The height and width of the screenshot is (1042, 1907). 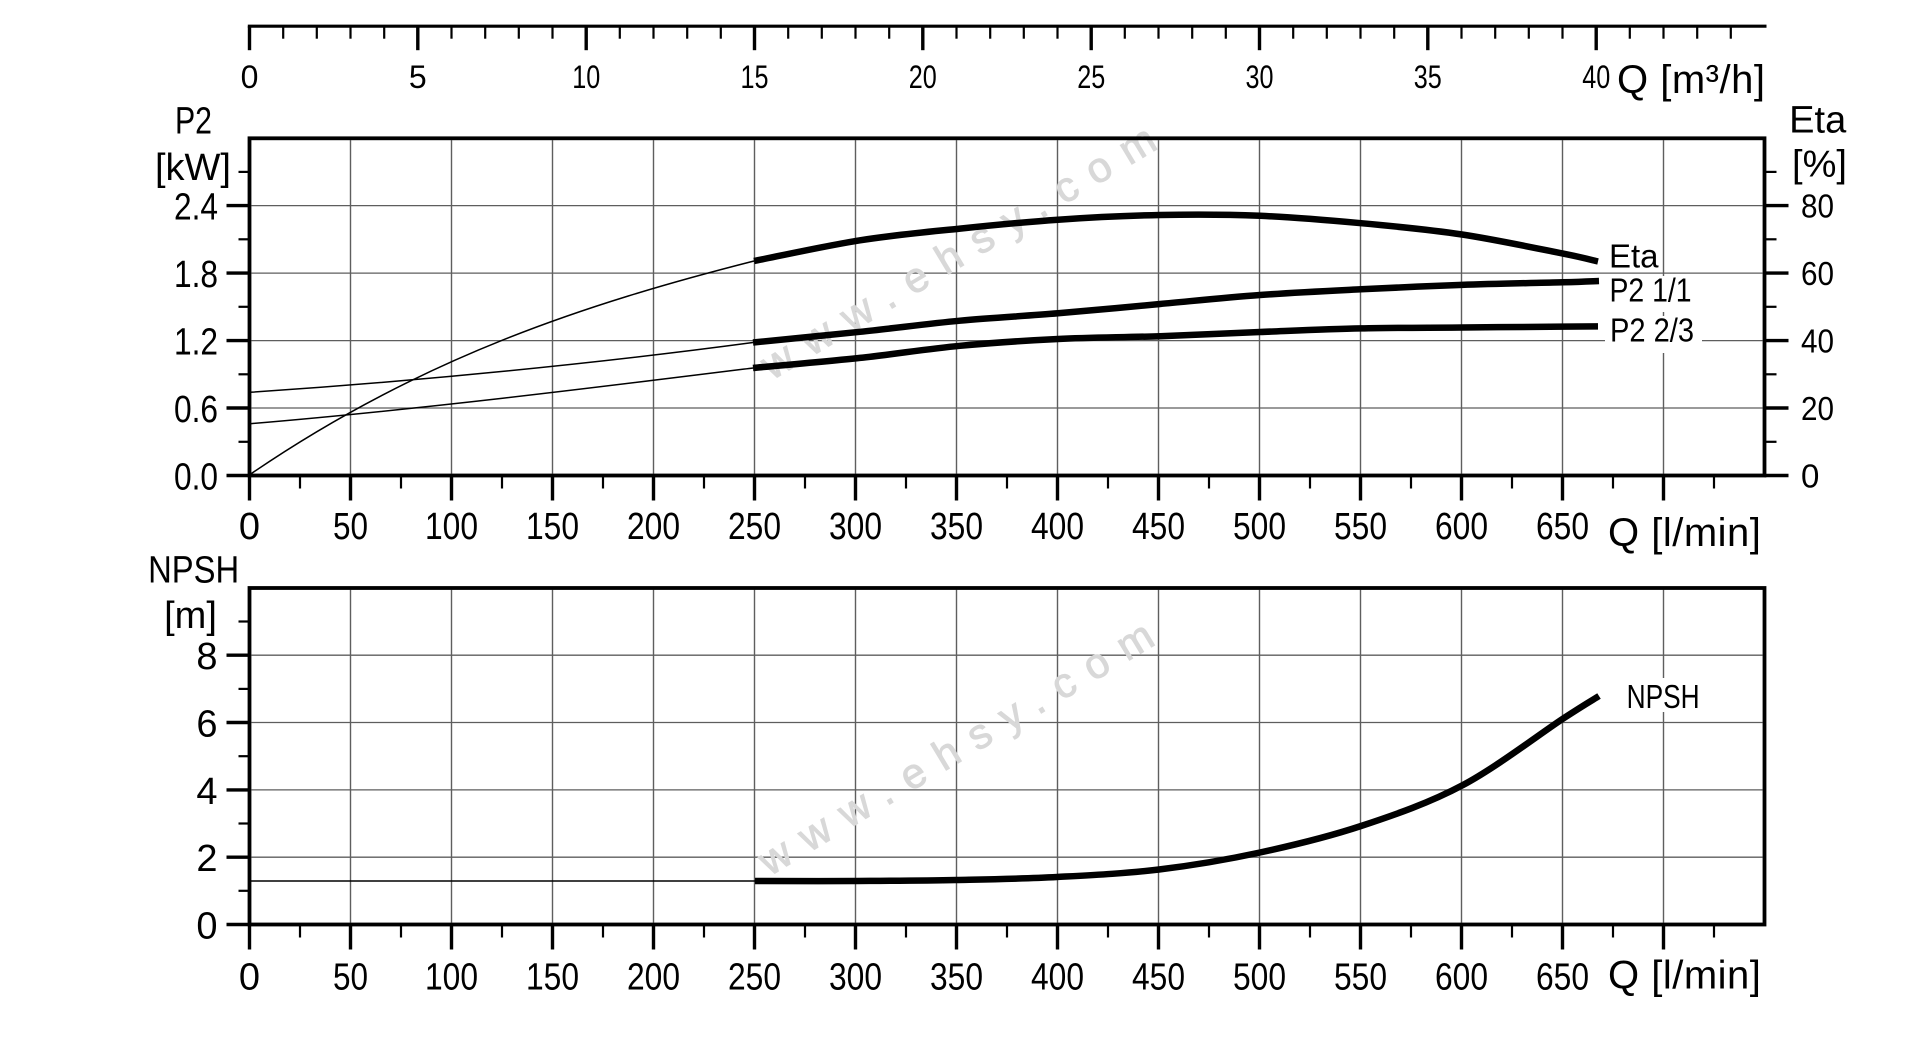 What do you see at coordinates (1817, 206) in the screenshot?
I see `svg-text: 80` at bounding box center [1817, 206].